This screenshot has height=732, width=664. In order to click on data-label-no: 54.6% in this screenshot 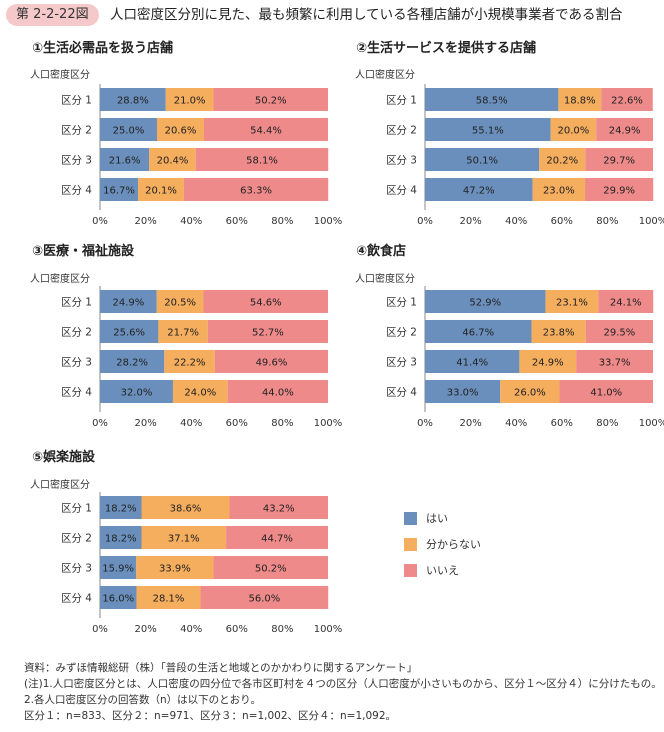, I will do `click(266, 303)`.